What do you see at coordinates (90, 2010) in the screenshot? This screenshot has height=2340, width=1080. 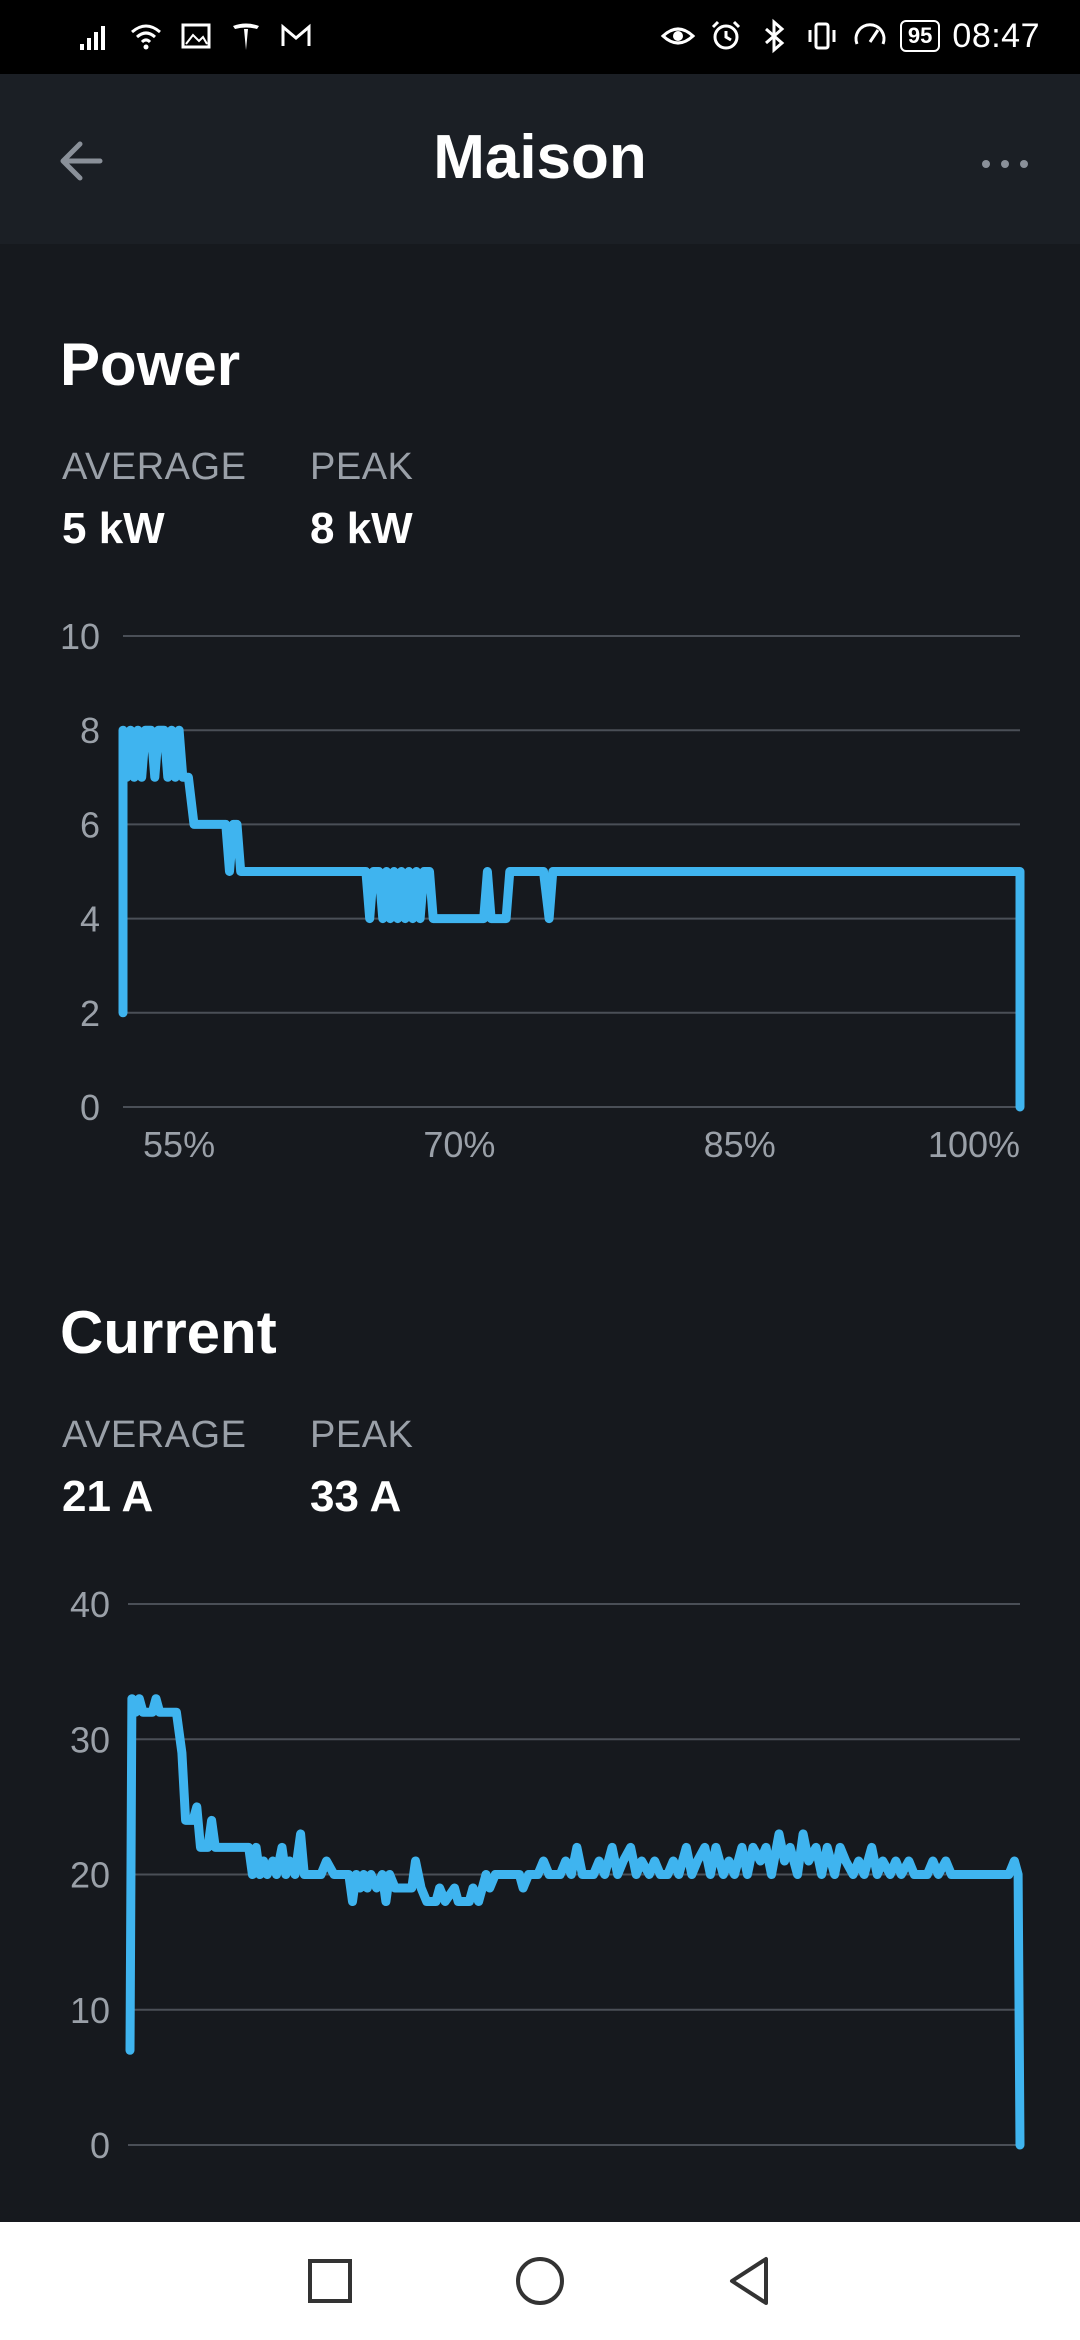 I see `current-chart-y-tick-label: 10` at bounding box center [90, 2010].